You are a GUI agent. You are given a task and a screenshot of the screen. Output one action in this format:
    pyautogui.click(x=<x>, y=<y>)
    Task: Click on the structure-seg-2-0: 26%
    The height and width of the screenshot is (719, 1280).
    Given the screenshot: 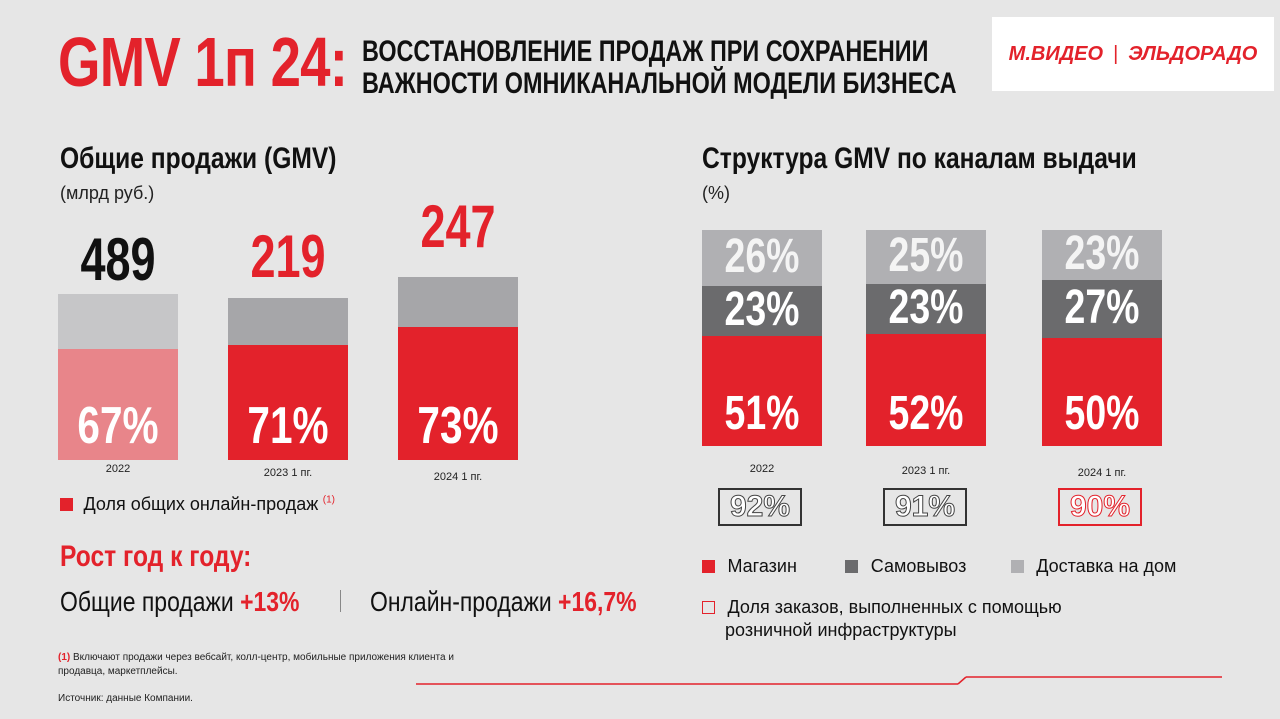 What is the action you would take?
    pyautogui.click(x=762, y=258)
    